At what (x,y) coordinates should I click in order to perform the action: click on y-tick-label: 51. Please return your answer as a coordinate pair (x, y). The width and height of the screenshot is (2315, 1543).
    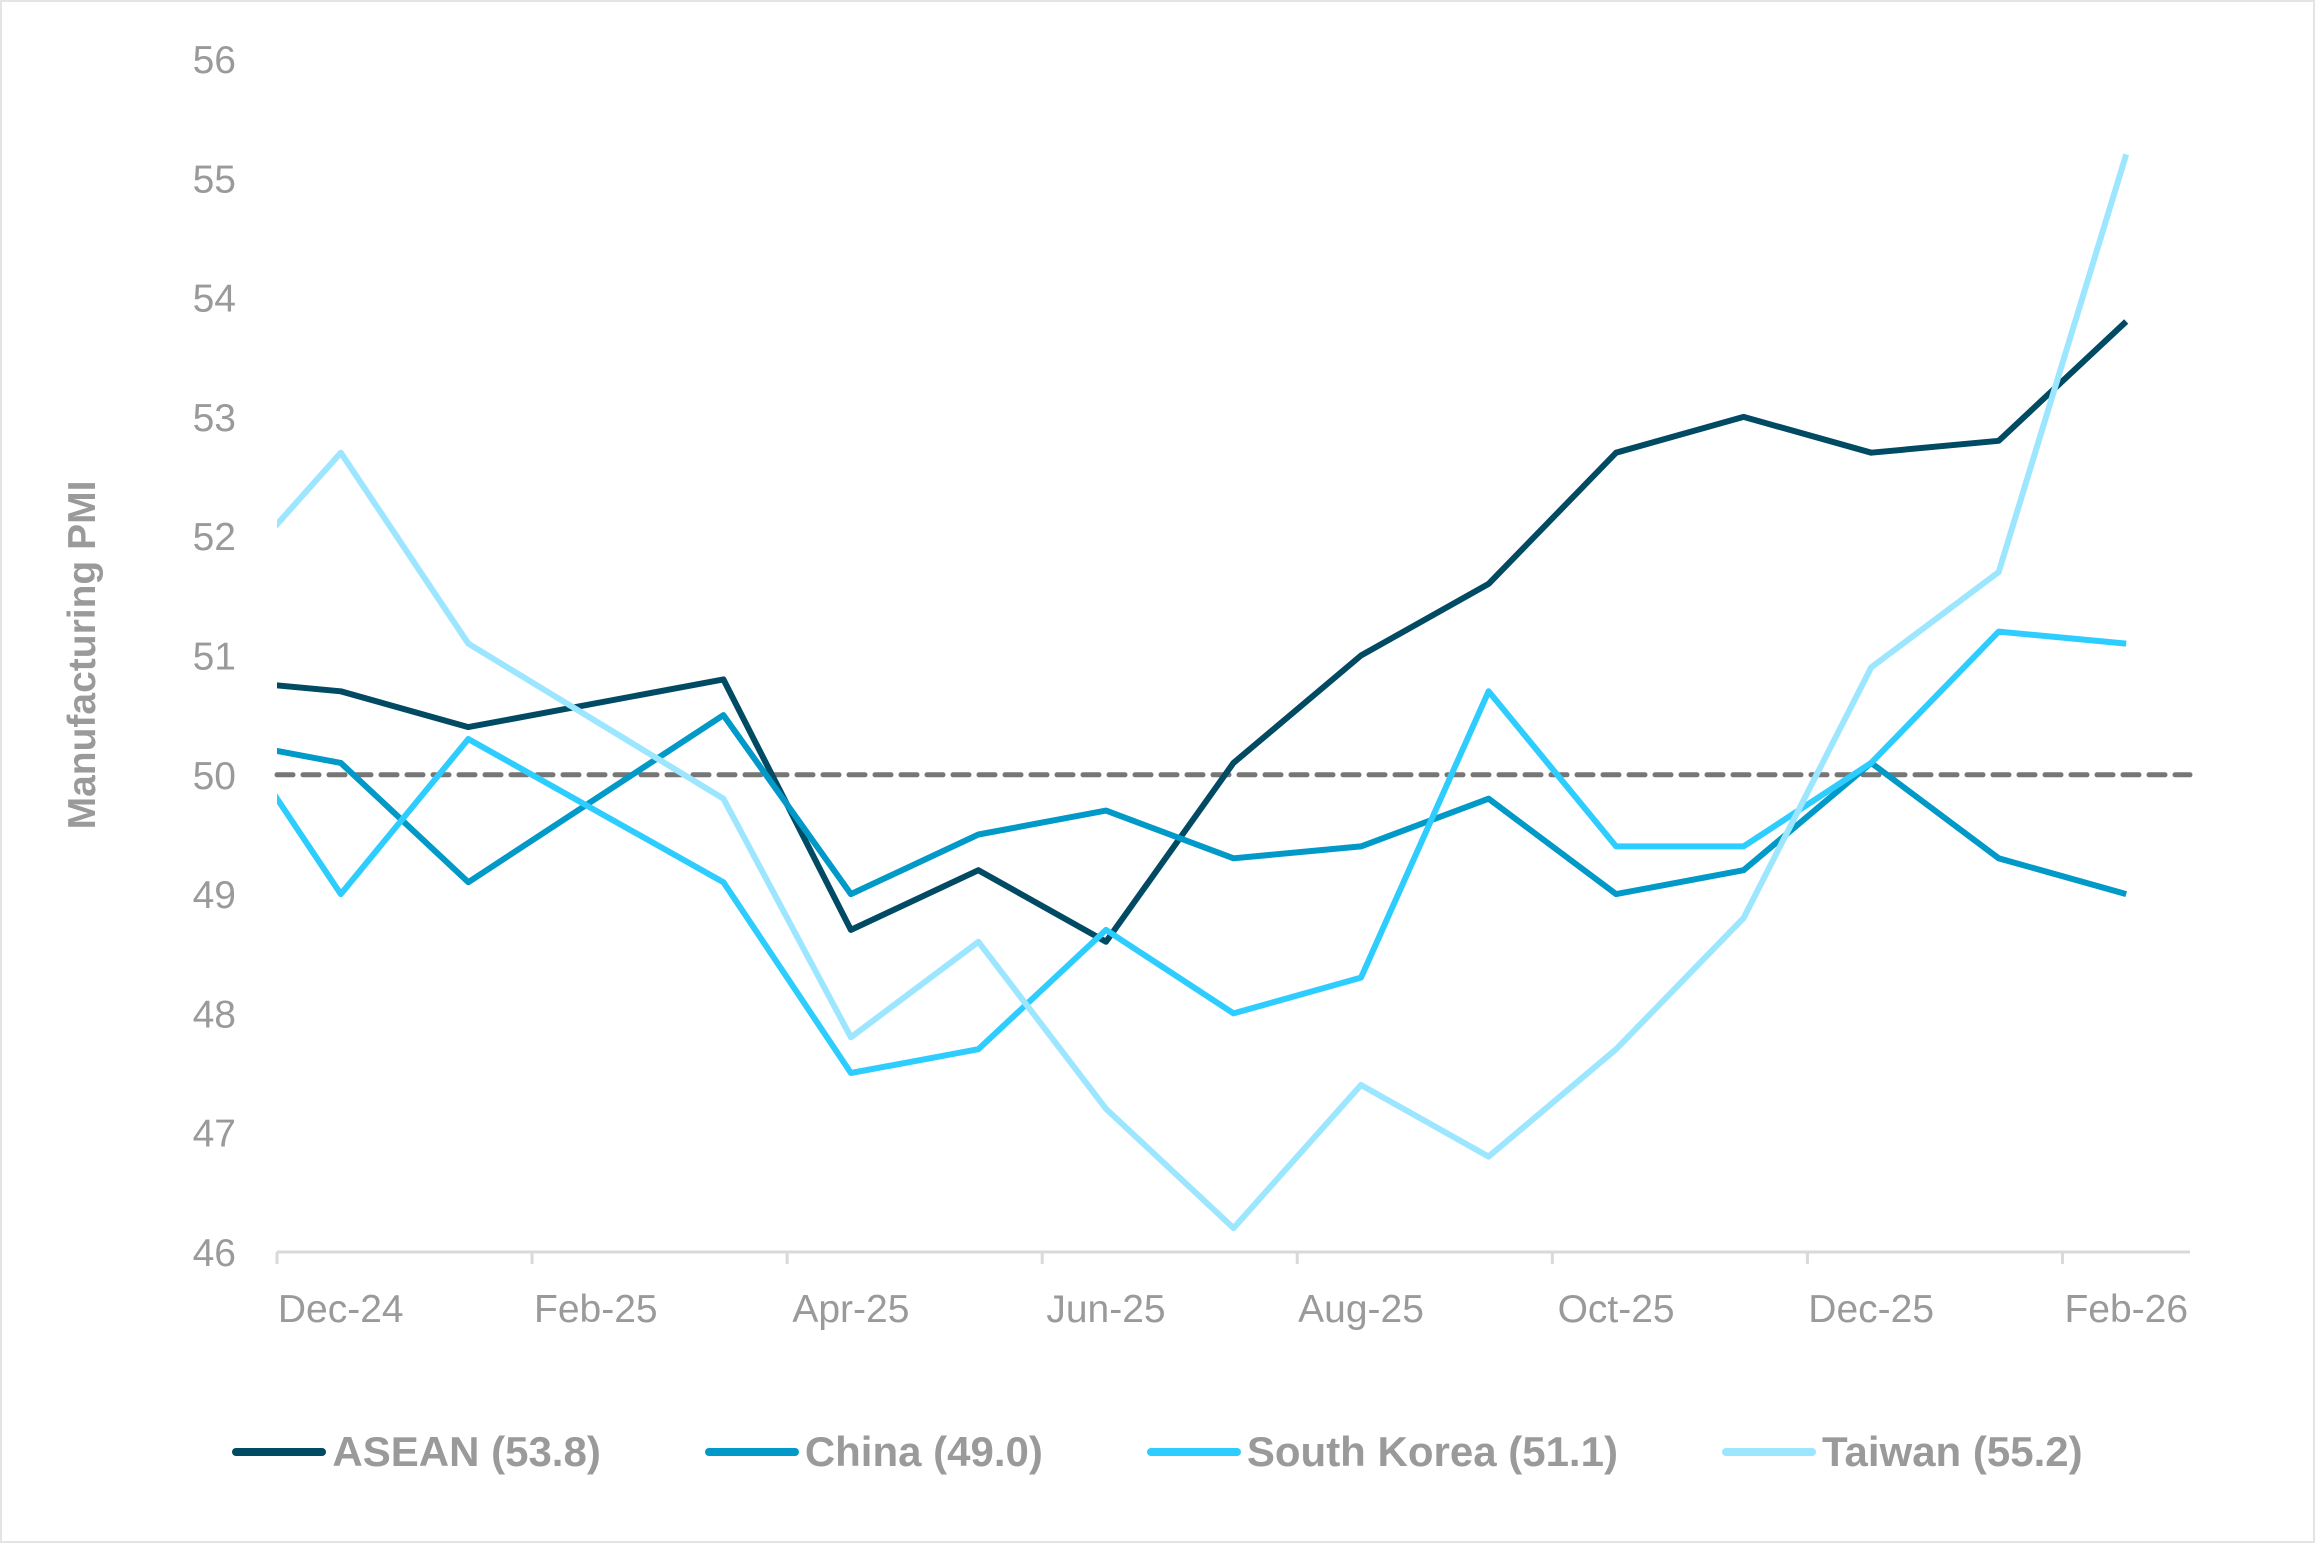
    Looking at the image, I should click on (214, 657).